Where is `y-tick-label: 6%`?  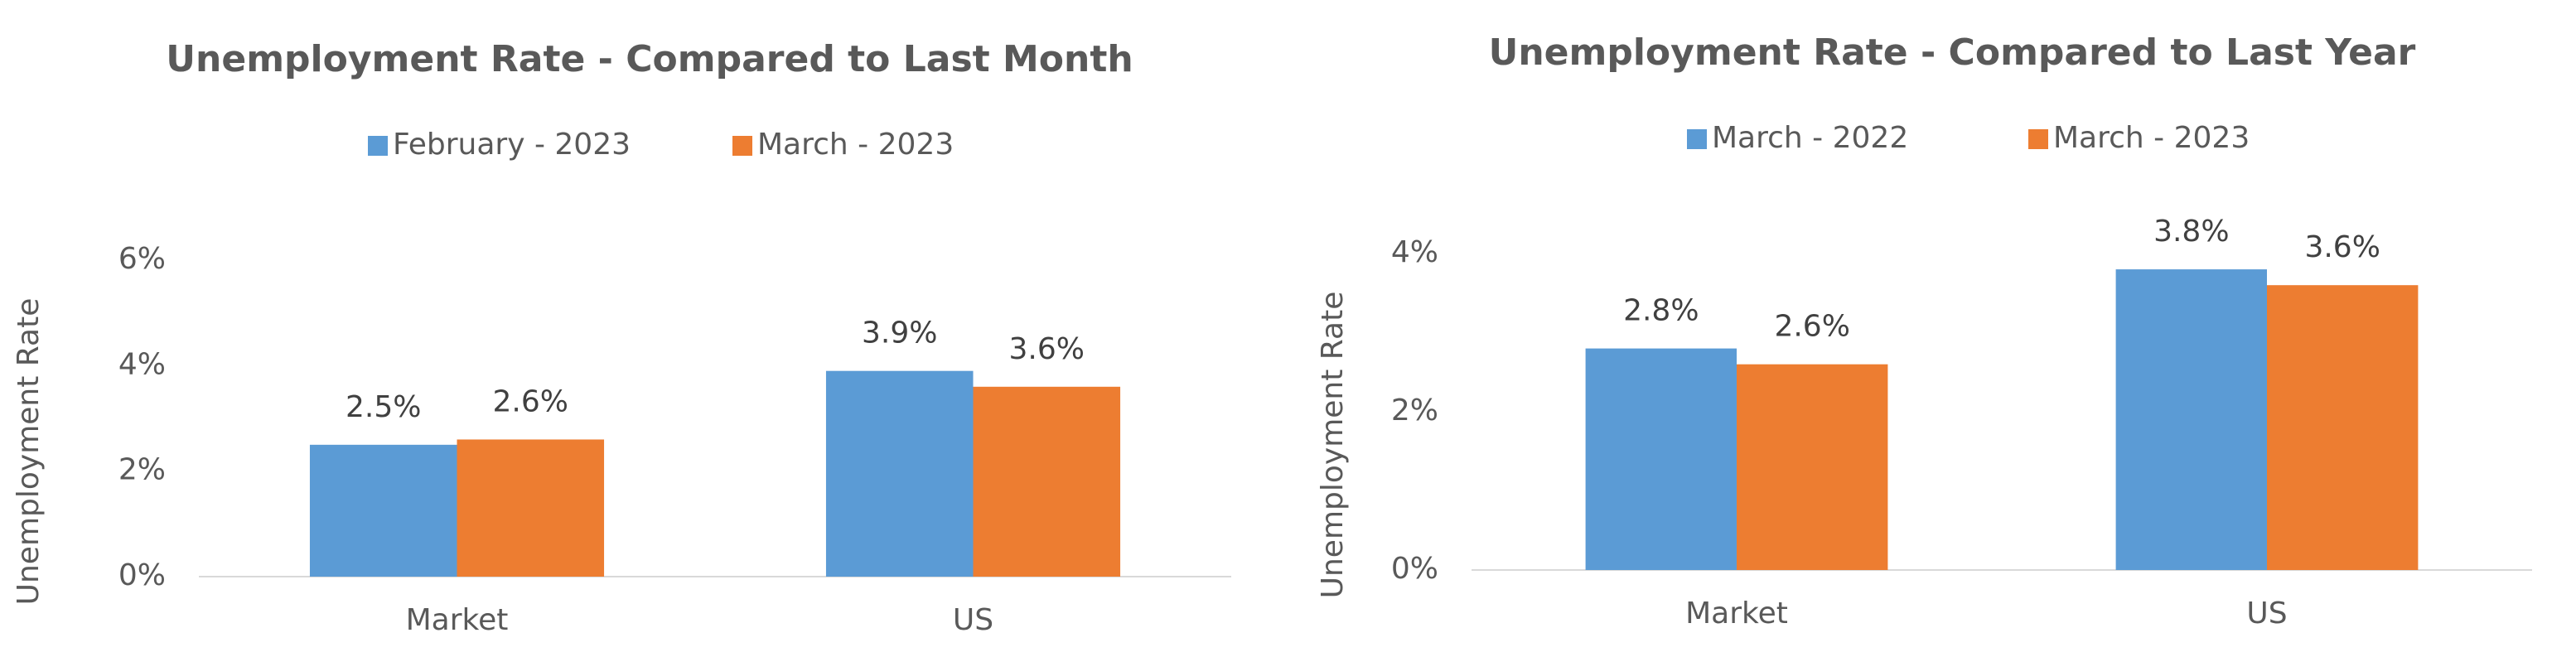
y-tick-label: 6% is located at coordinates (142, 259).